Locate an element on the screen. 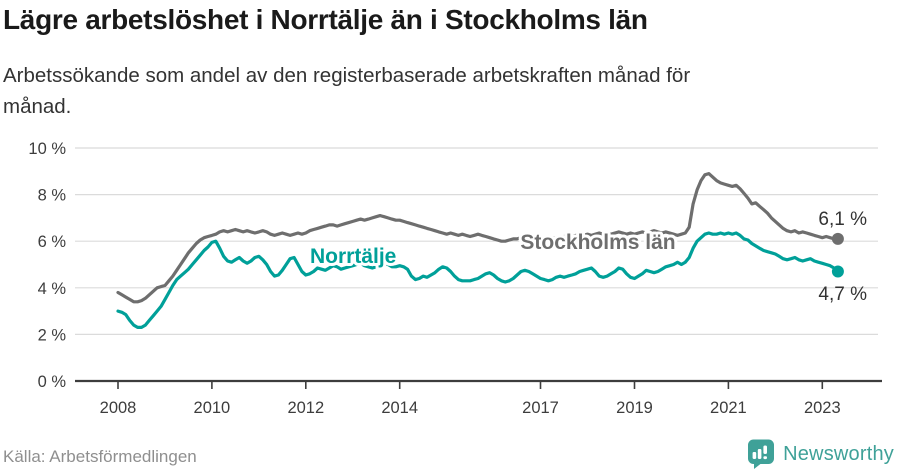 The width and height of the screenshot is (900, 474). end-value-annotation-stockholms-l-n: 6,1 % is located at coordinates (842, 219).